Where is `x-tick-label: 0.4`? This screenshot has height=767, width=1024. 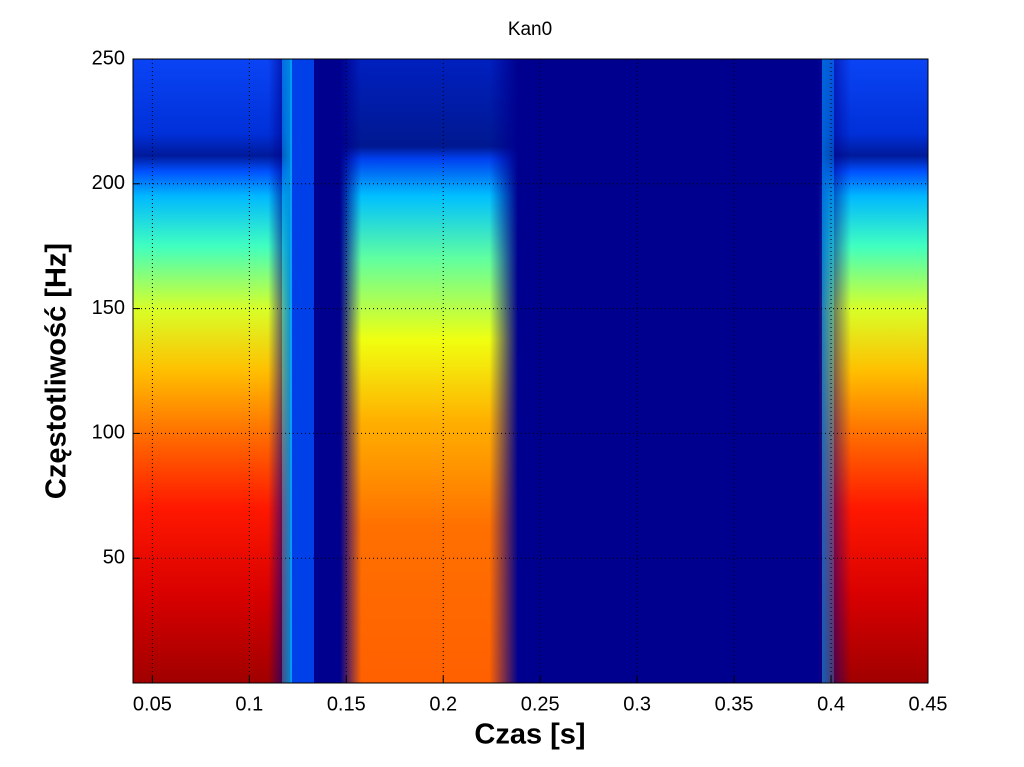
x-tick-label: 0.4 is located at coordinates (831, 704).